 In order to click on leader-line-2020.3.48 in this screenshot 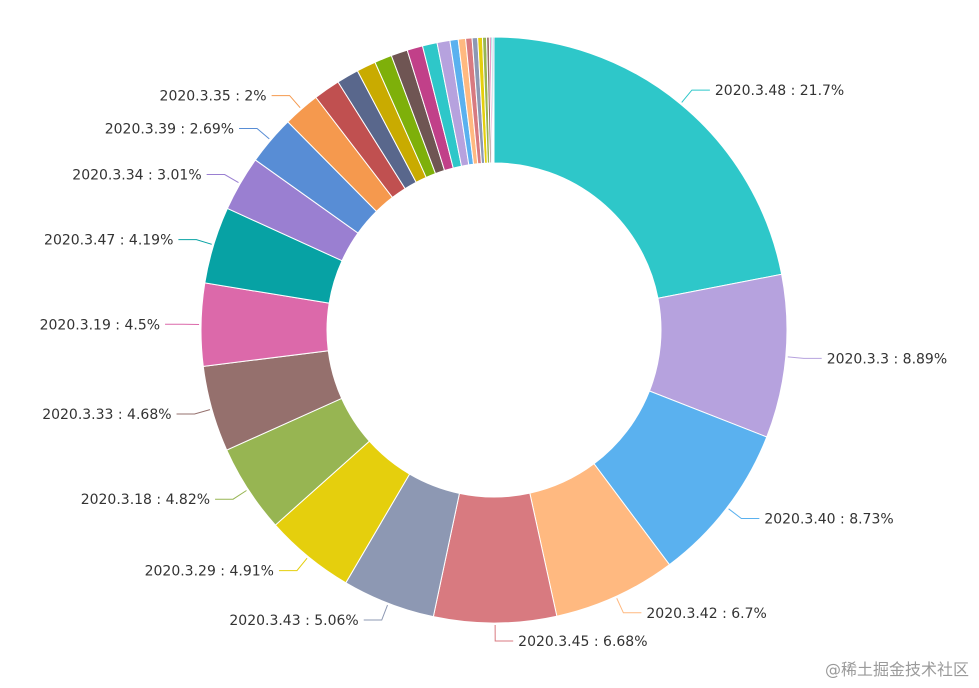, I will do `click(695, 96)`.